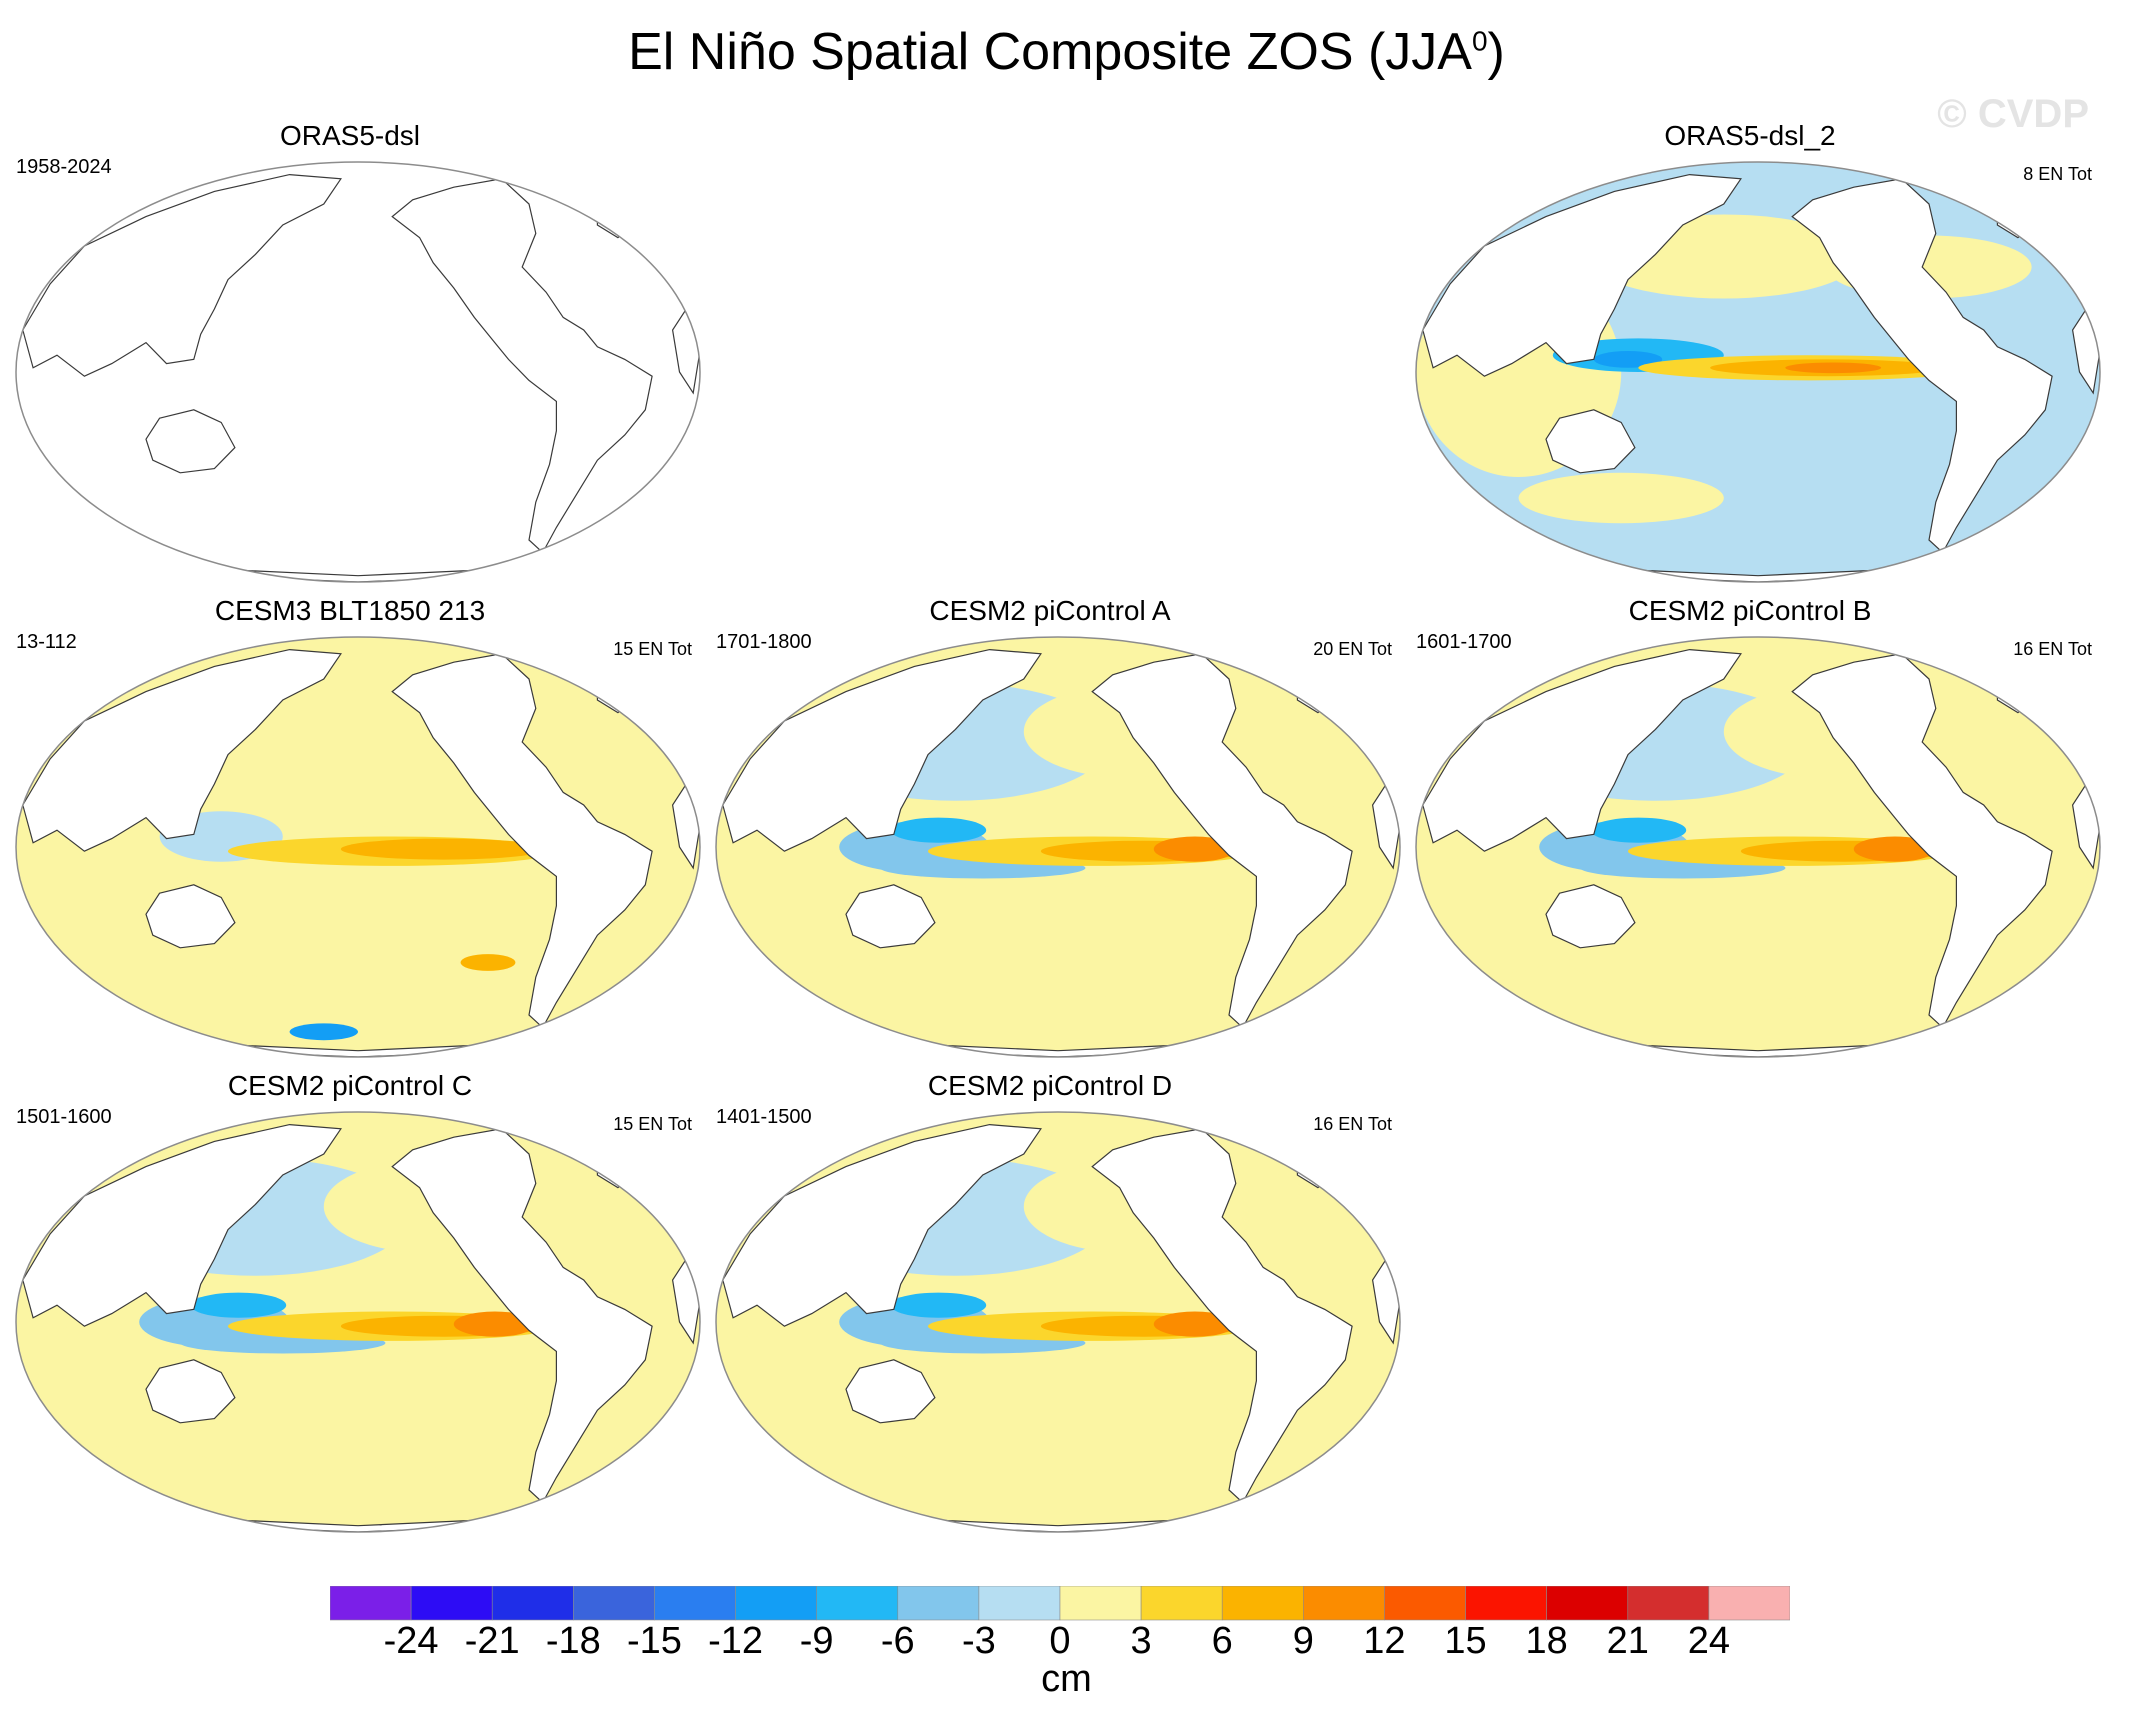  I want to click on colorbar-tick-label: -24, so click(411, 1641).